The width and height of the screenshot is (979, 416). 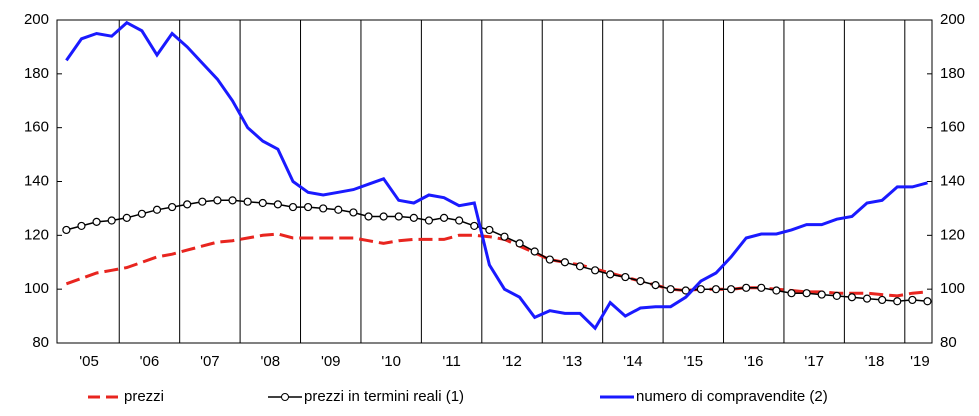 What do you see at coordinates (920, 361) in the screenshot?
I see `x-tick-label: '19` at bounding box center [920, 361].